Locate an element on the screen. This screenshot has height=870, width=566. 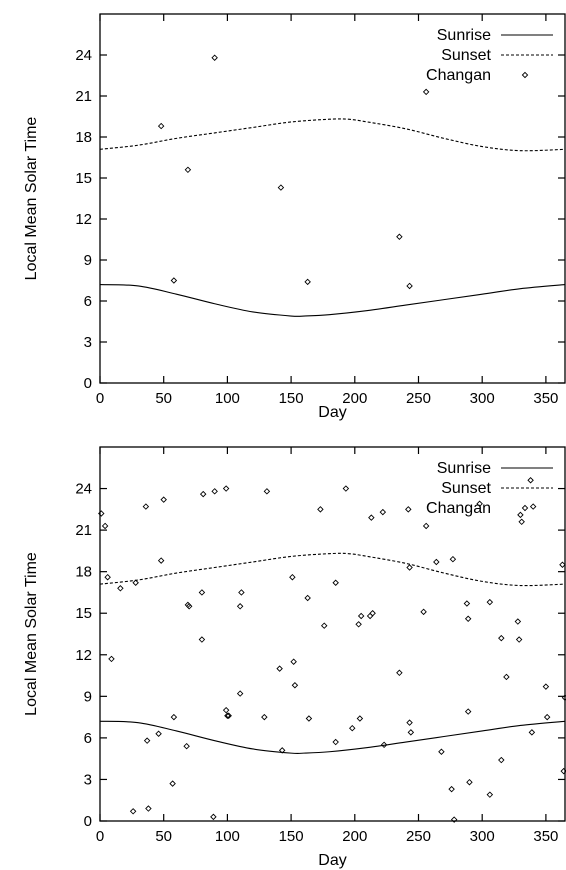
x-tick-label: 50 is located at coordinates (163, 398).